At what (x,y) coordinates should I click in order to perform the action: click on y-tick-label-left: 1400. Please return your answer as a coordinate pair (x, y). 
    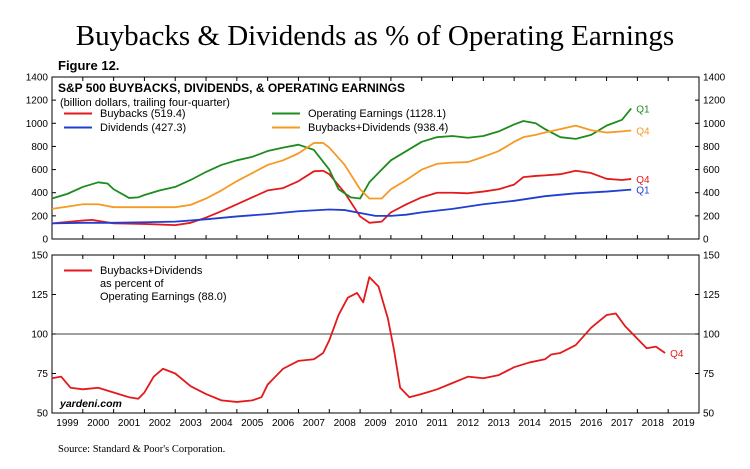
    Looking at the image, I should click on (37, 78).